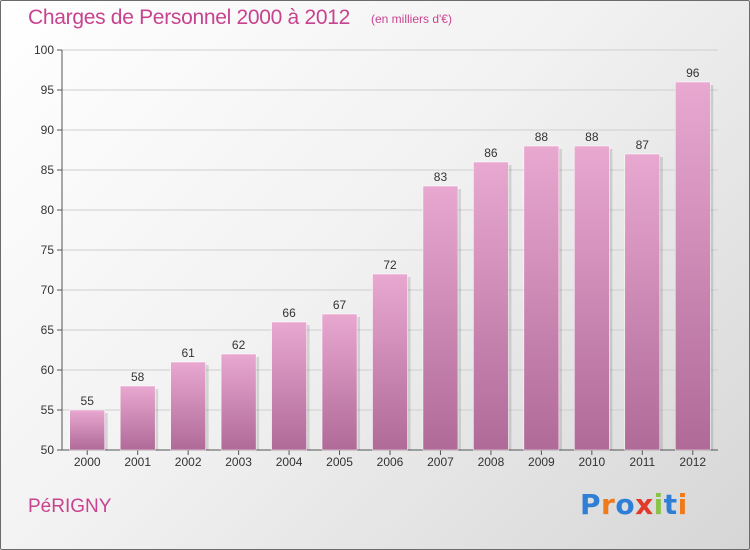 The width and height of the screenshot is (750, 550). What do you see at coordinates (541, 298) in the screenshot?
I see `bar-2009` at bounding box center [541, 298].